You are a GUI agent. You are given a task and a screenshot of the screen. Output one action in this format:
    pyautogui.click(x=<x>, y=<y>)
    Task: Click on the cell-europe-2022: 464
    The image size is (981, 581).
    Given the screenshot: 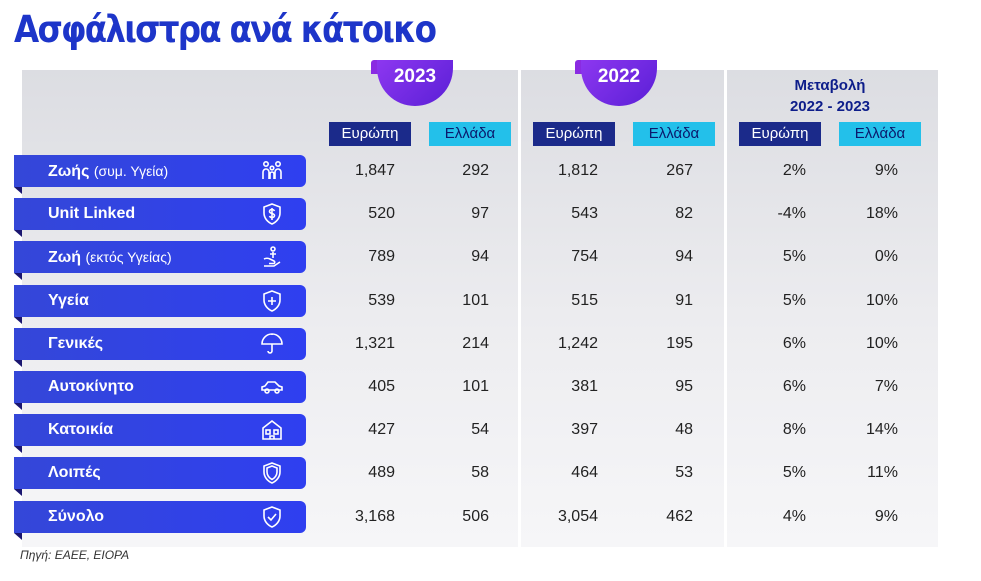 What is the action you would take?
    pyautogui.click(x=584, y=472)
    